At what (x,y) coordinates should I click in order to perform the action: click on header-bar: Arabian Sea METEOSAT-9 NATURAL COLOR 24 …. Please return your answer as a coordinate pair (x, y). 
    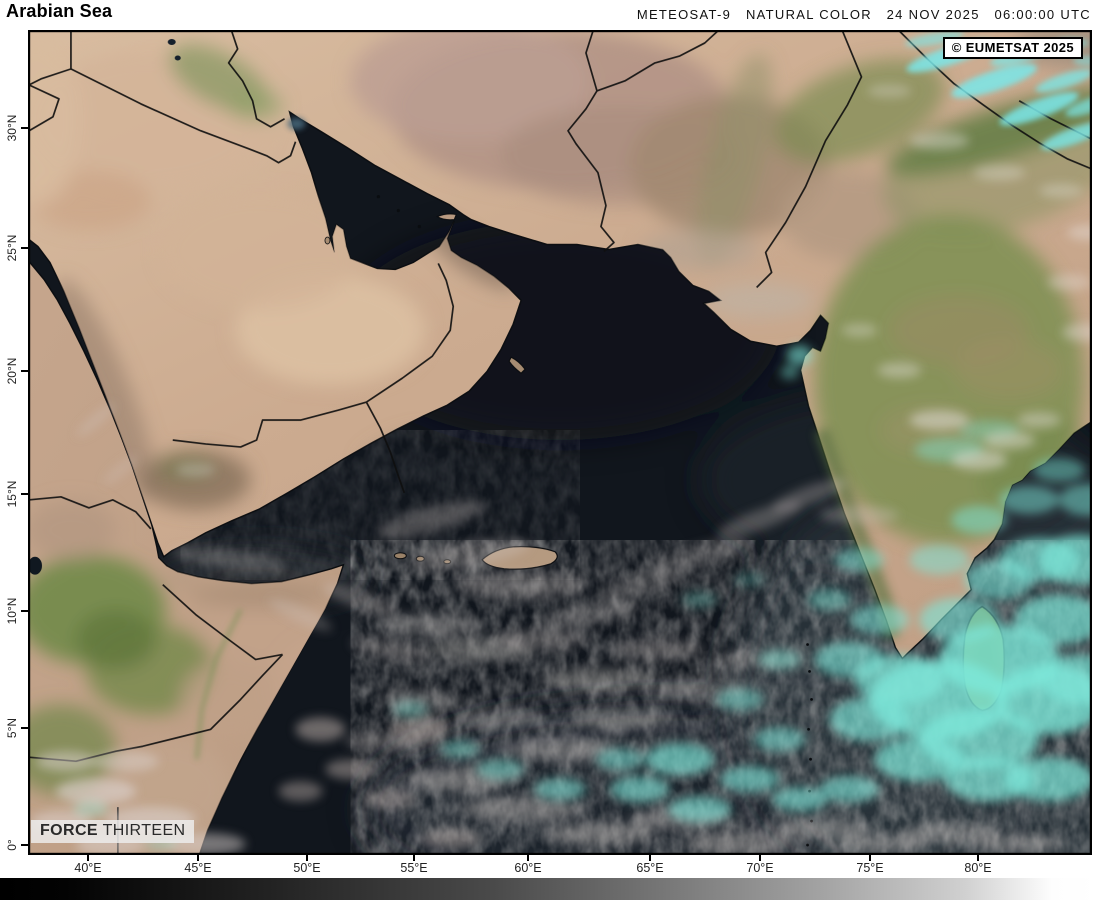
    Looking at the image, I should click on (548, 15).